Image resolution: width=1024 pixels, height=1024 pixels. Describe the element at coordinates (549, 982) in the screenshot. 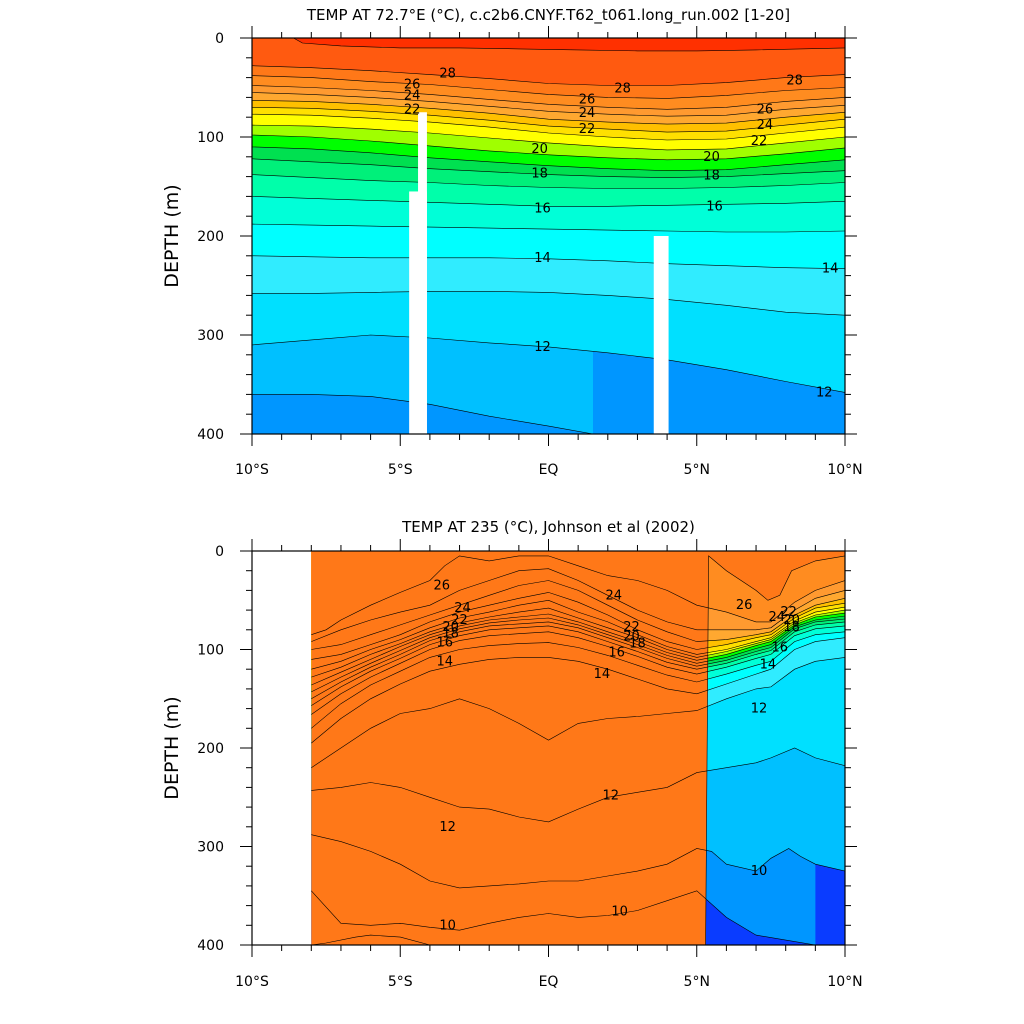

I see `x-tick-label: EQ` at that location.